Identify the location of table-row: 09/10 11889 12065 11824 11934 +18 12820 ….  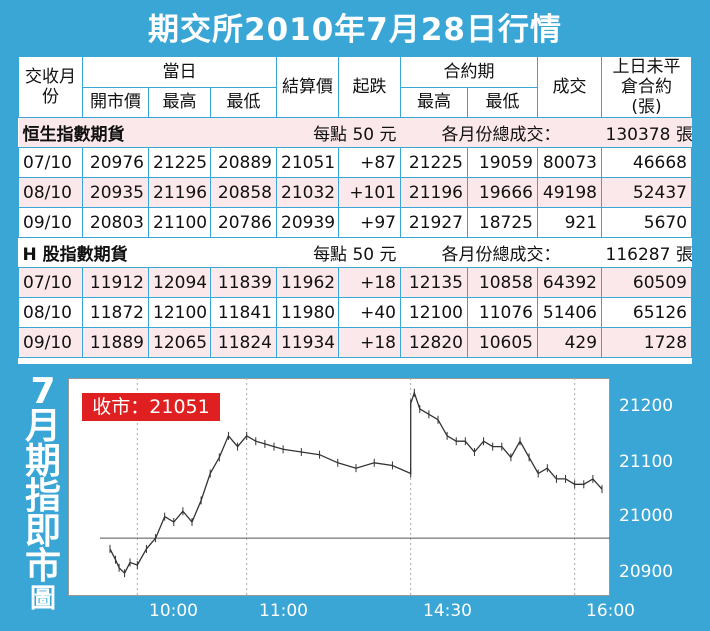
(355, 342).